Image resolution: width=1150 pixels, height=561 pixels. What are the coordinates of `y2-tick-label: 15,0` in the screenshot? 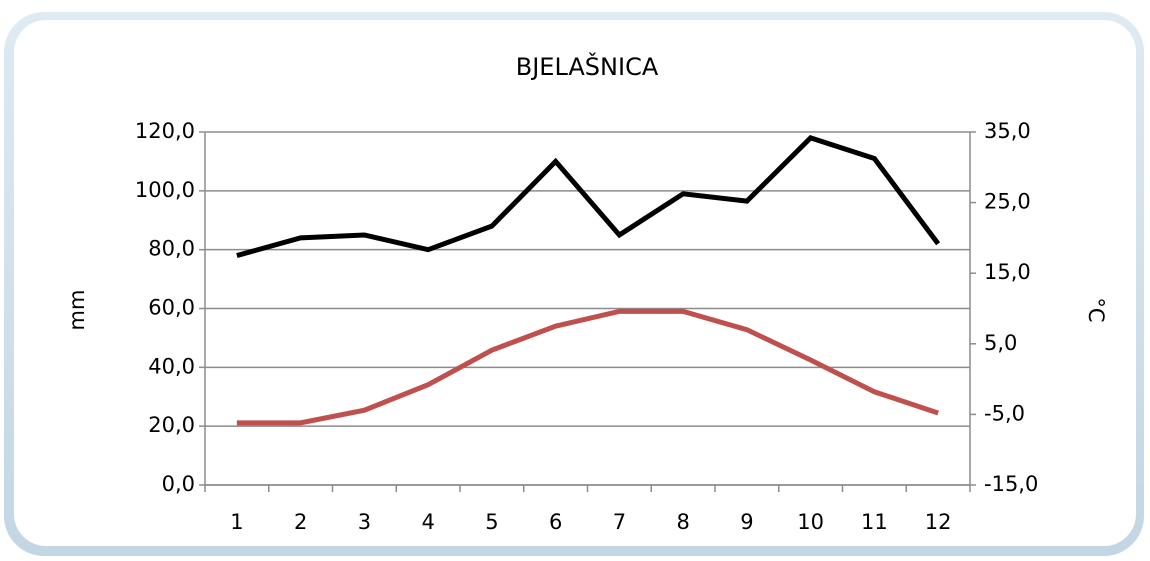 It's located at (1007, 272).